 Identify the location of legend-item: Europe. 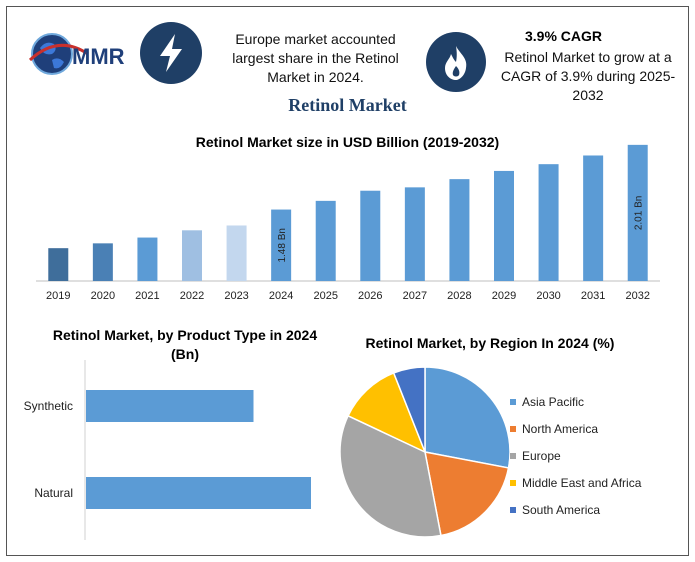
(575, 455).